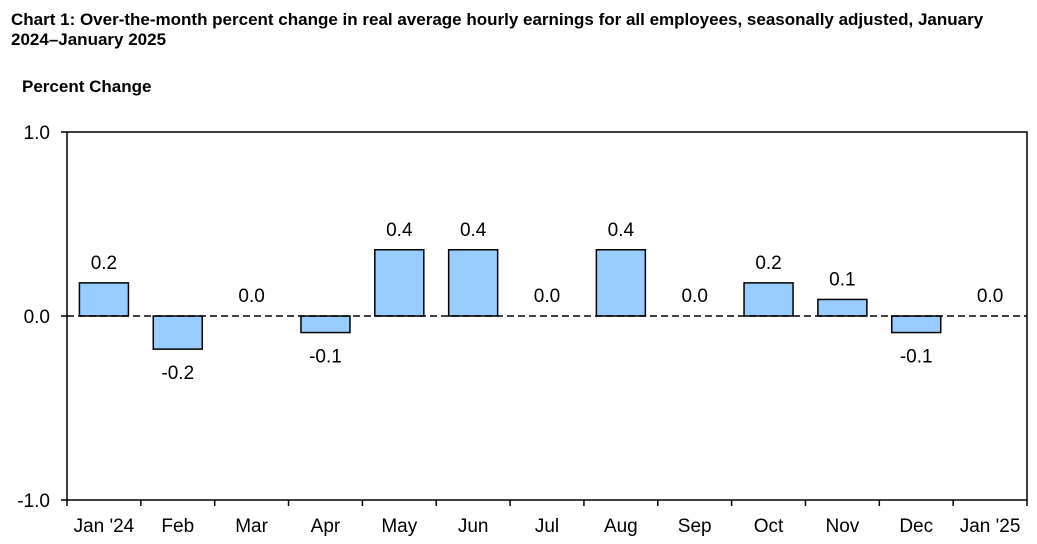 This screenshot has width=1037, height=544. What do you see at coordinates (251, 526) in the screenshot?
I see `x-tick-label: Mar` at bounding box center [251, 526].